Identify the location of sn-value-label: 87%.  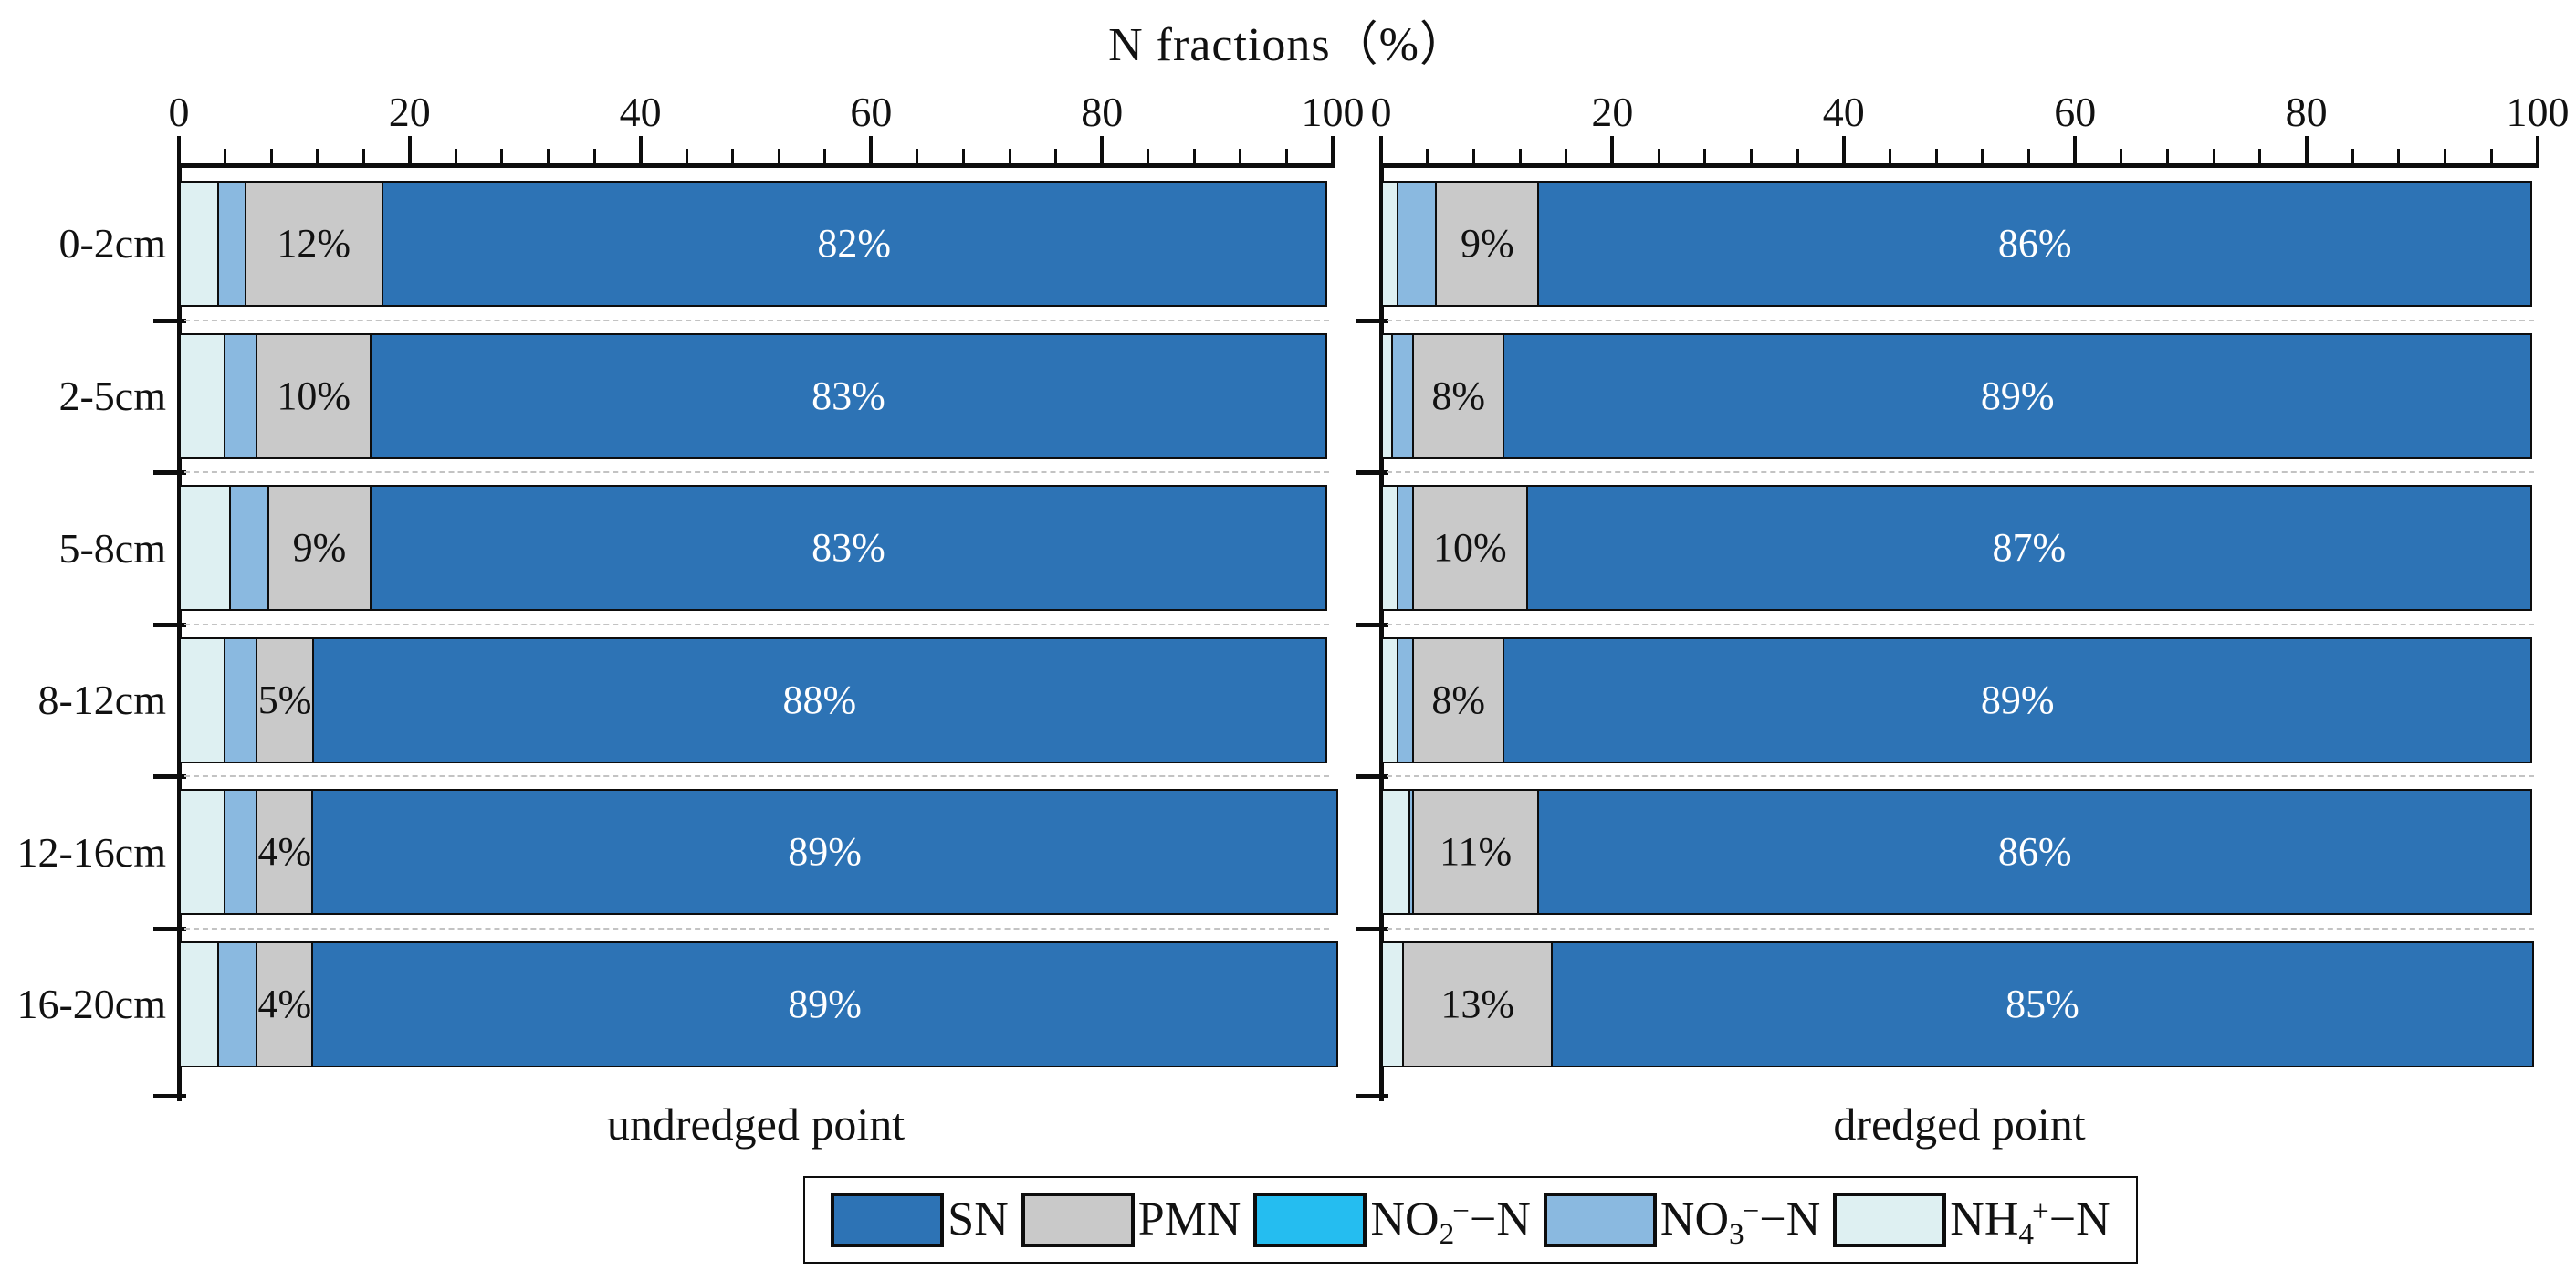
(2030, 548).